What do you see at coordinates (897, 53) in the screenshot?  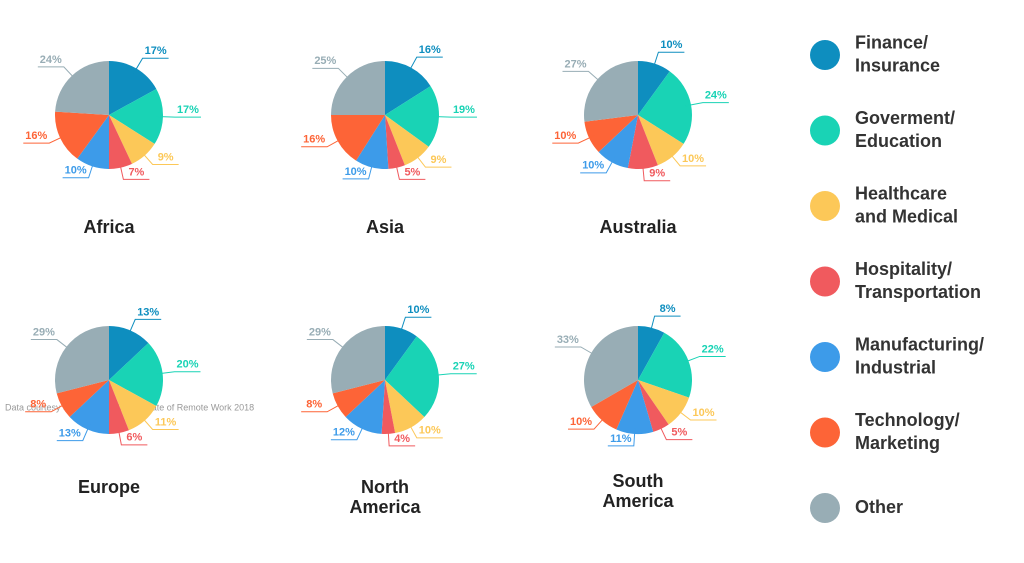 I see `legend-label: Finance/Insurance` at bounding box center [897, 53].